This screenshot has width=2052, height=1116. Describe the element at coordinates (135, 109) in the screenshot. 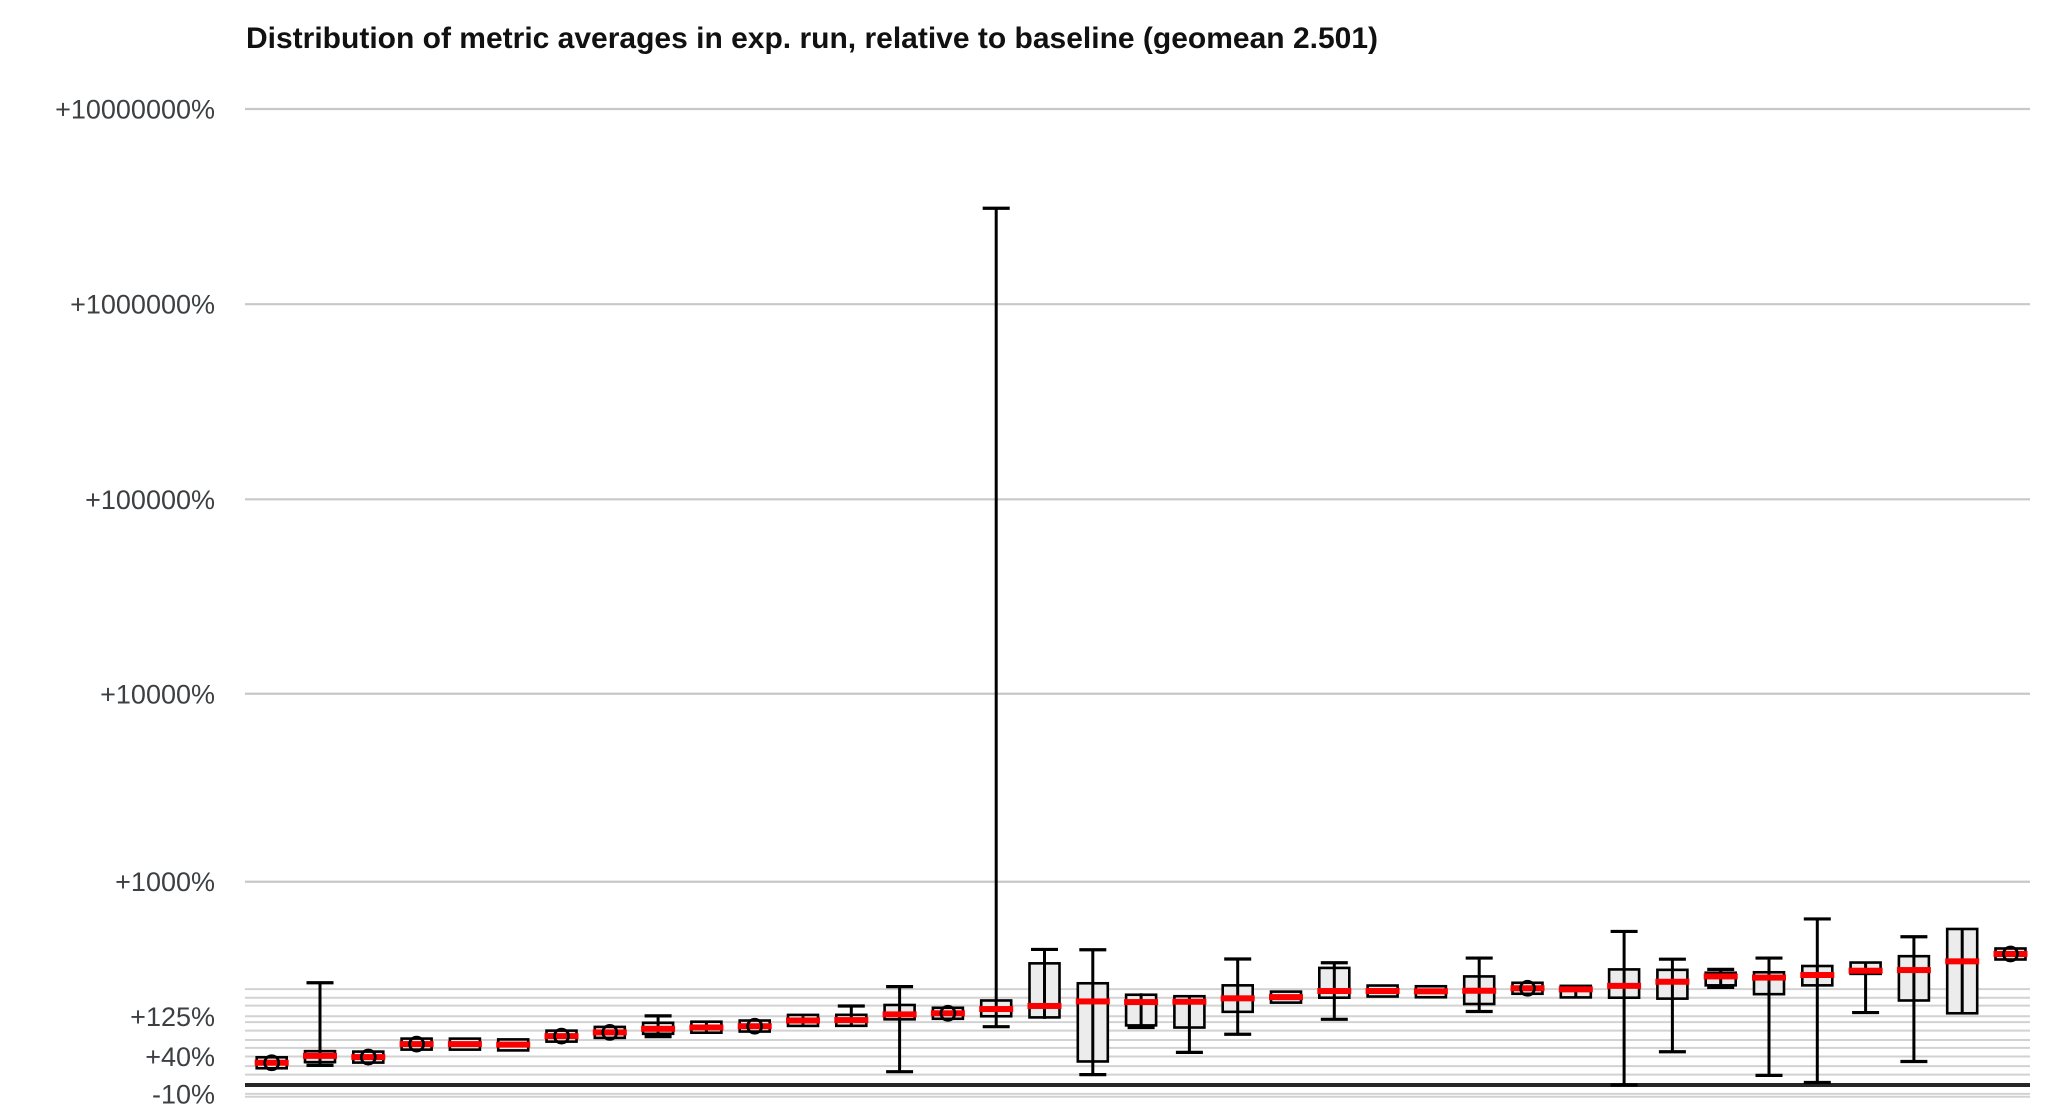

I see `y-axis-tick-label: +10000000%` at that location.